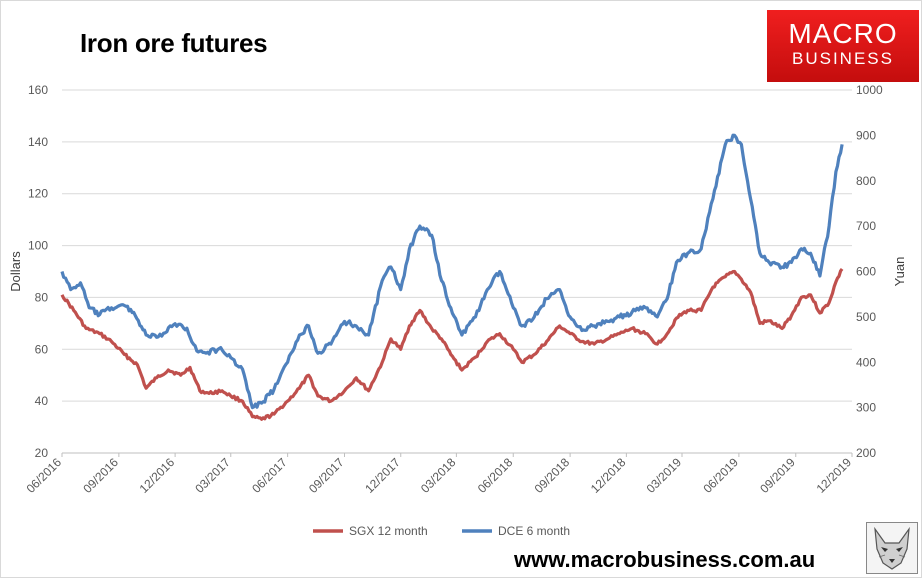 The image size is (924, 580). I want to click on y-right-tick-label: 500, so click(866, 317).